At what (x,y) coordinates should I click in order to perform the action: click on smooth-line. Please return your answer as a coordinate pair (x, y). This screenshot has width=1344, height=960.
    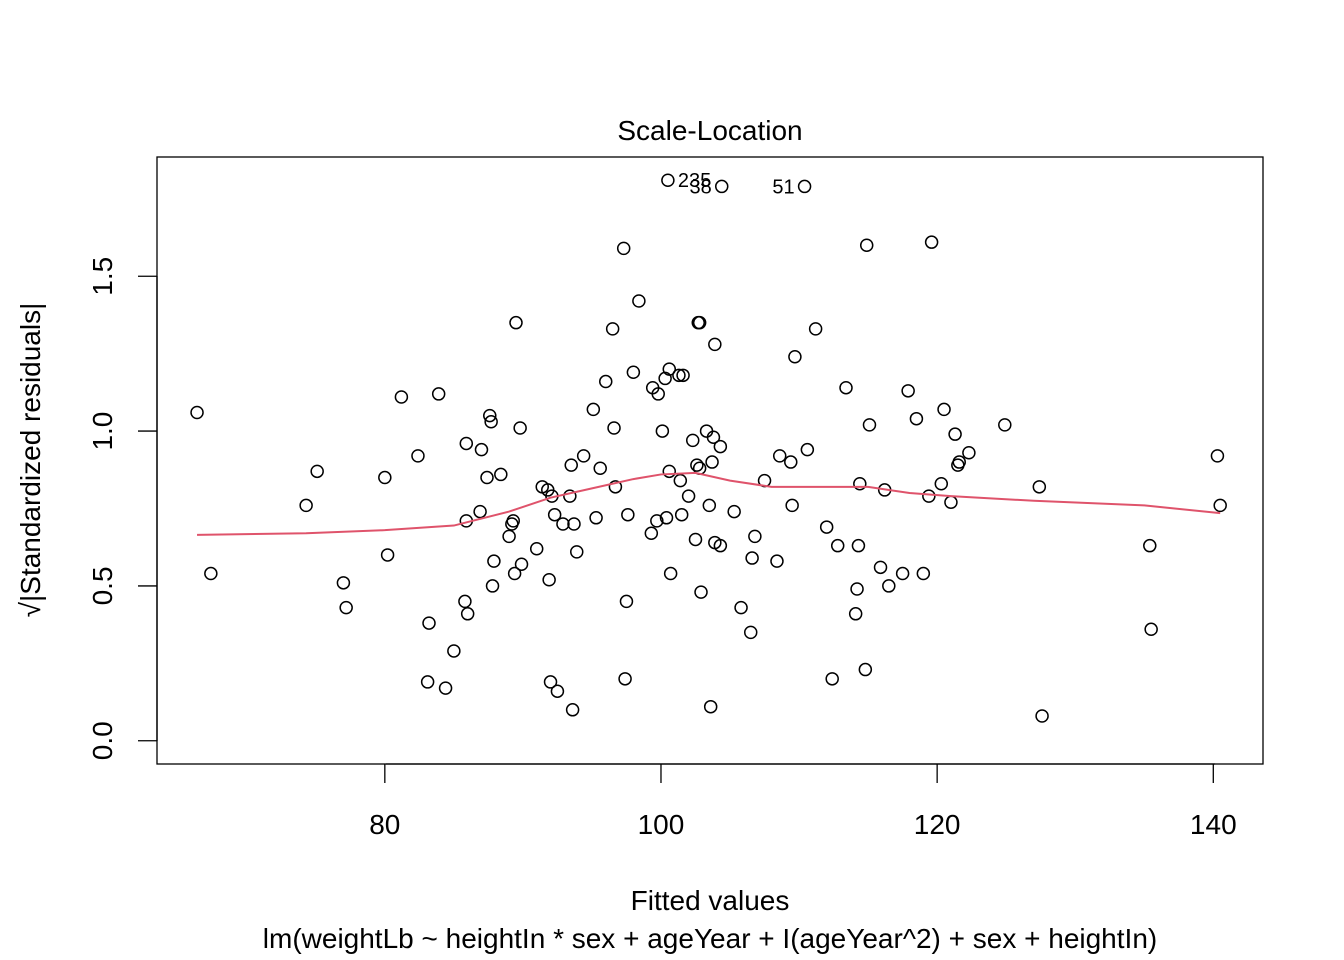
    Looking at the image, I should click on (709, 503).